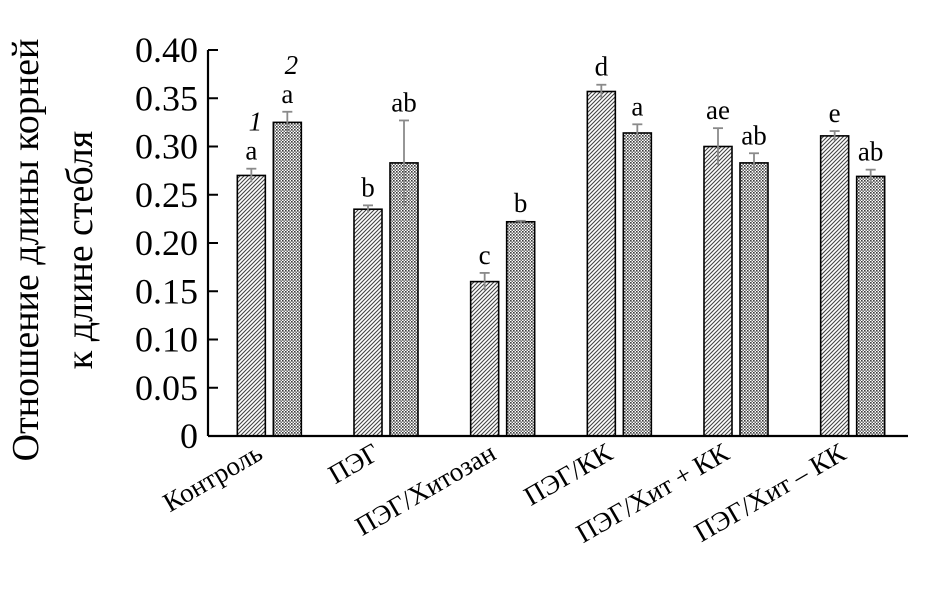 This screenshot has height=600, width=925. What do you see at coordinates (353, 463) in the screenshot?
I see `x-tick-label: ПЭГ` at bounding box center [353, 463].